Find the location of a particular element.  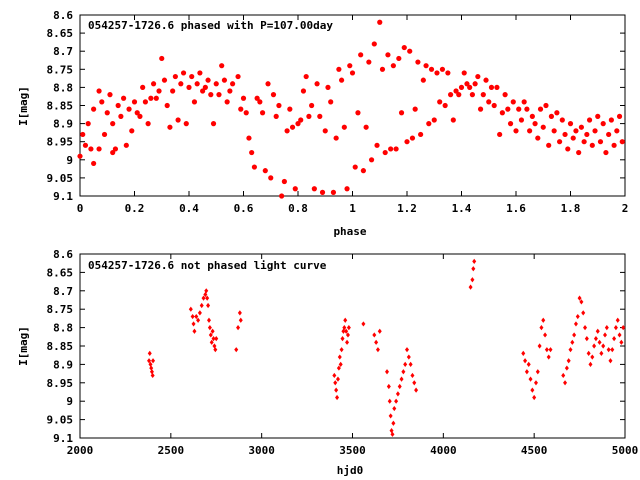

chart-title: 054257-1726.6 phased with P=107.00day is located at coordinates (210, 25).